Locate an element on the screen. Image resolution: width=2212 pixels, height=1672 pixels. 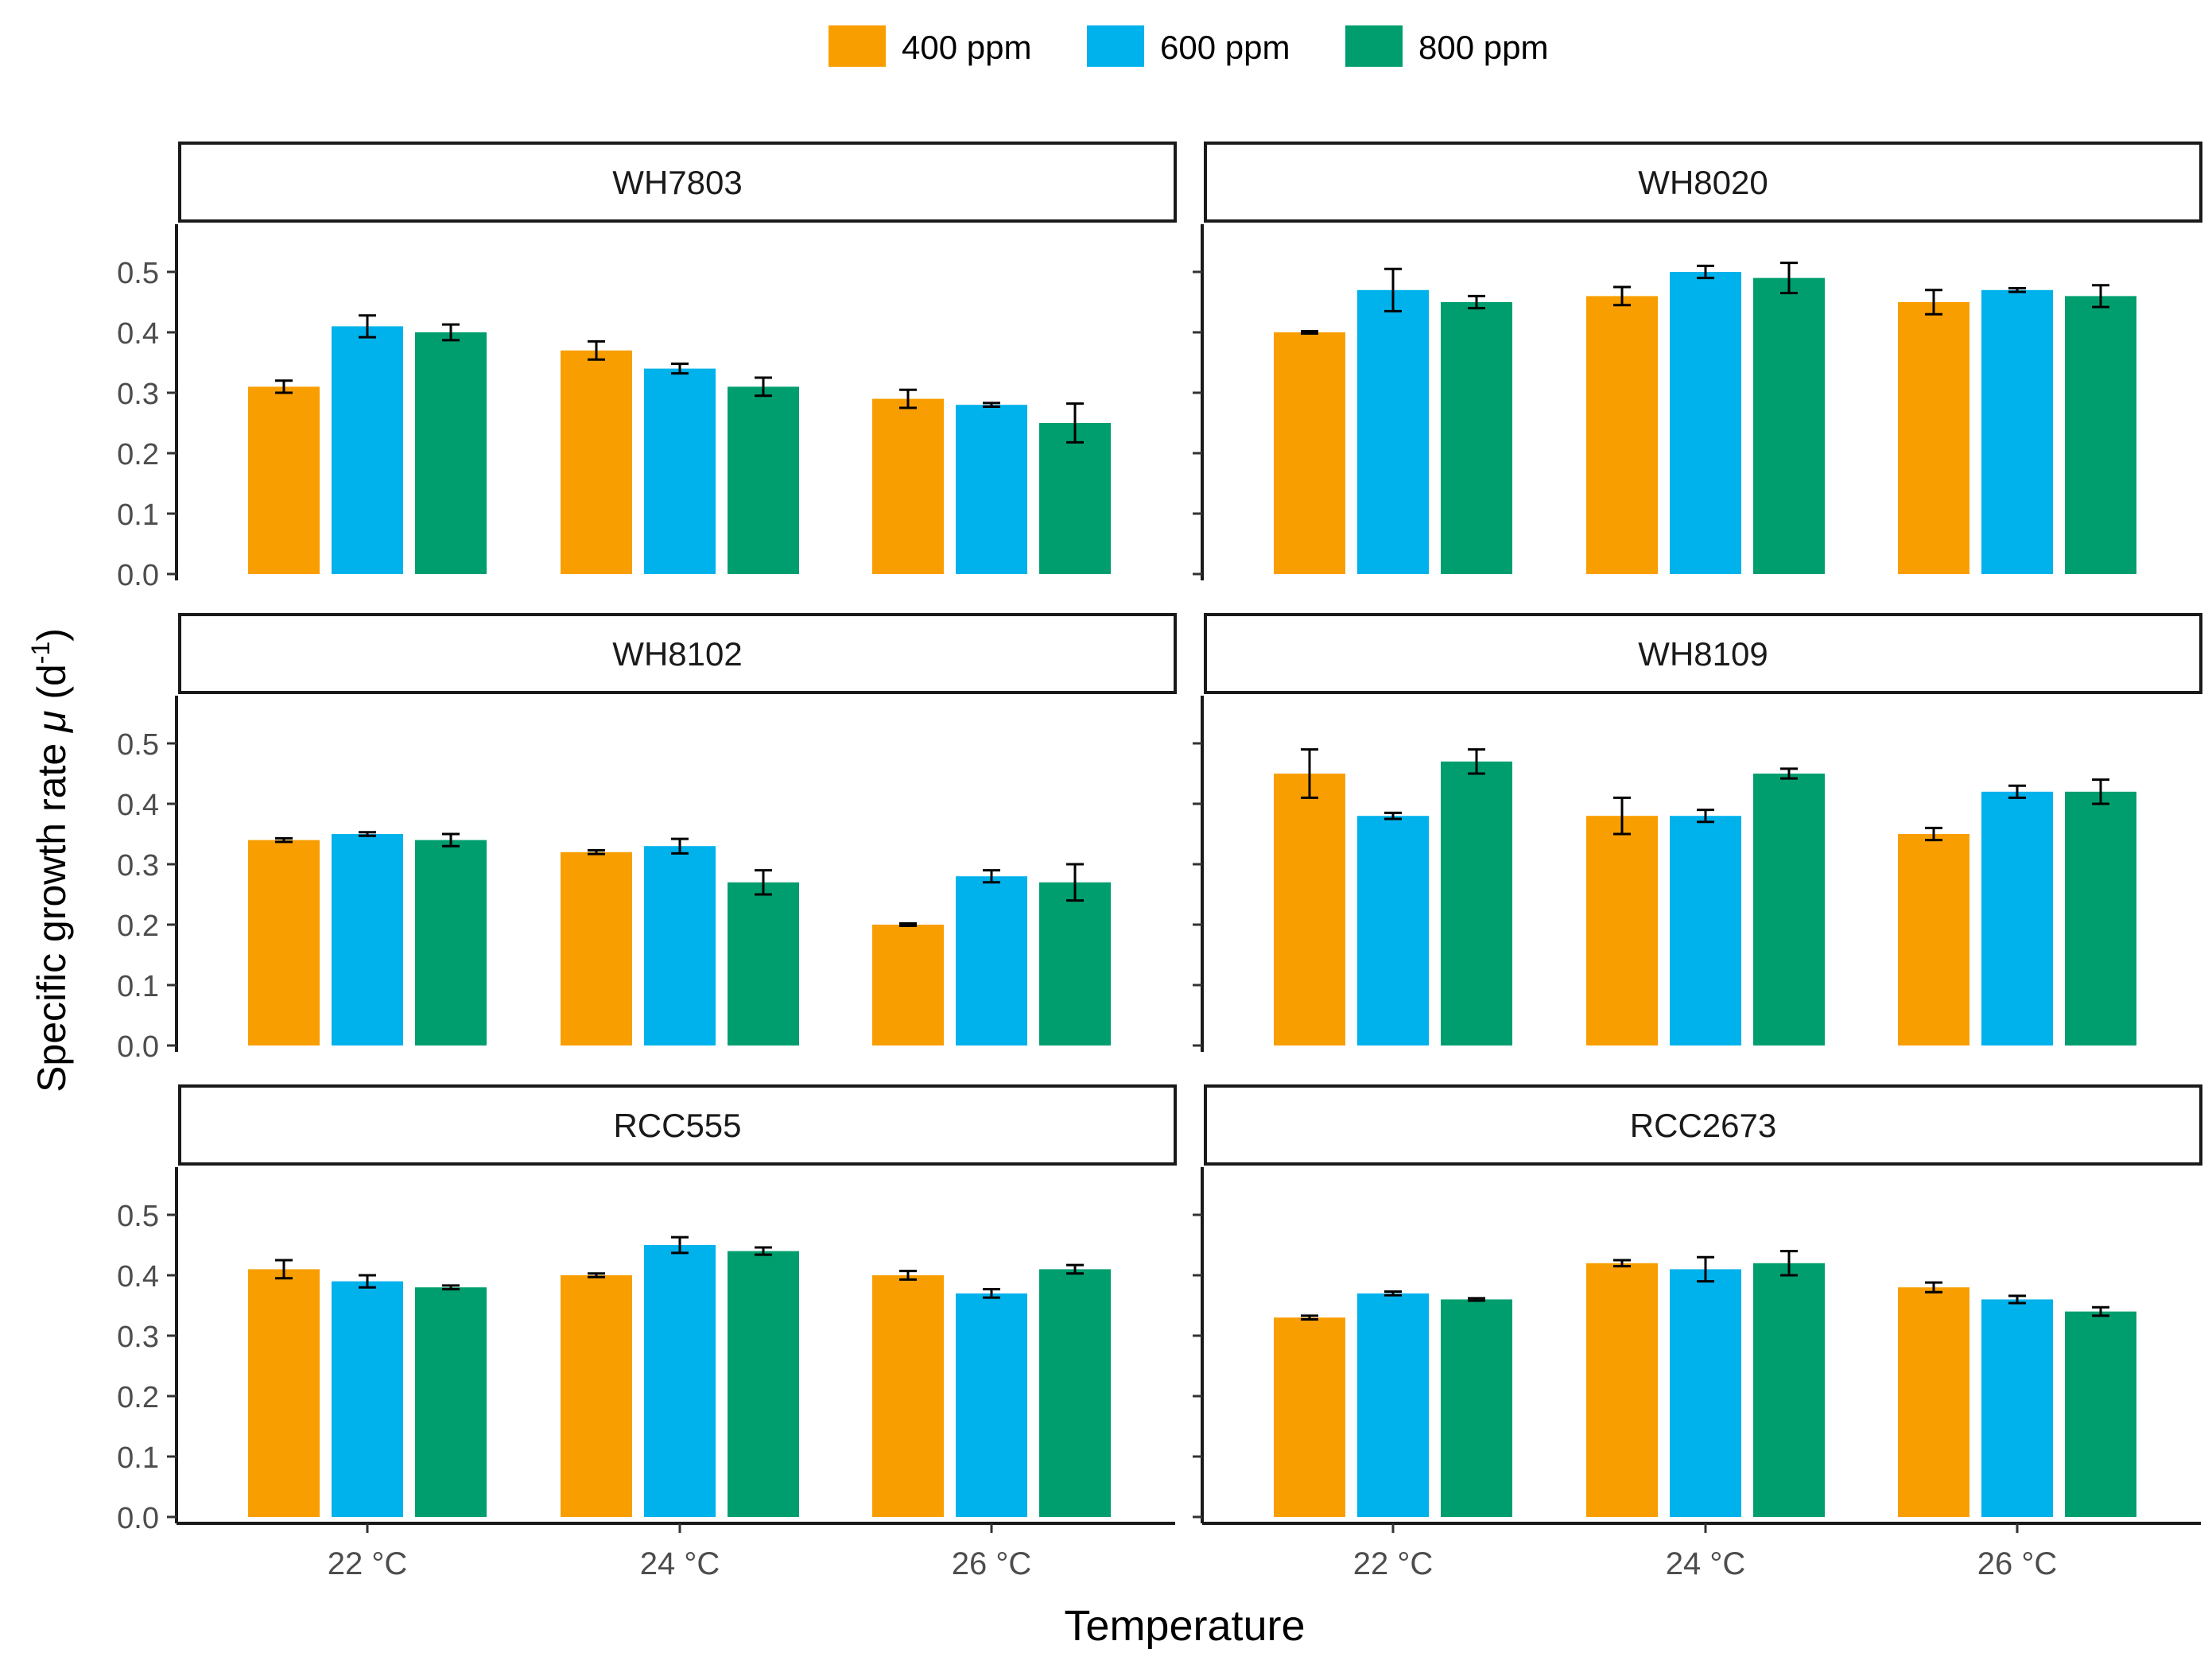
error-bar-rcc2673-26-c-600-ppm is located at coordinates (2017, 1299).